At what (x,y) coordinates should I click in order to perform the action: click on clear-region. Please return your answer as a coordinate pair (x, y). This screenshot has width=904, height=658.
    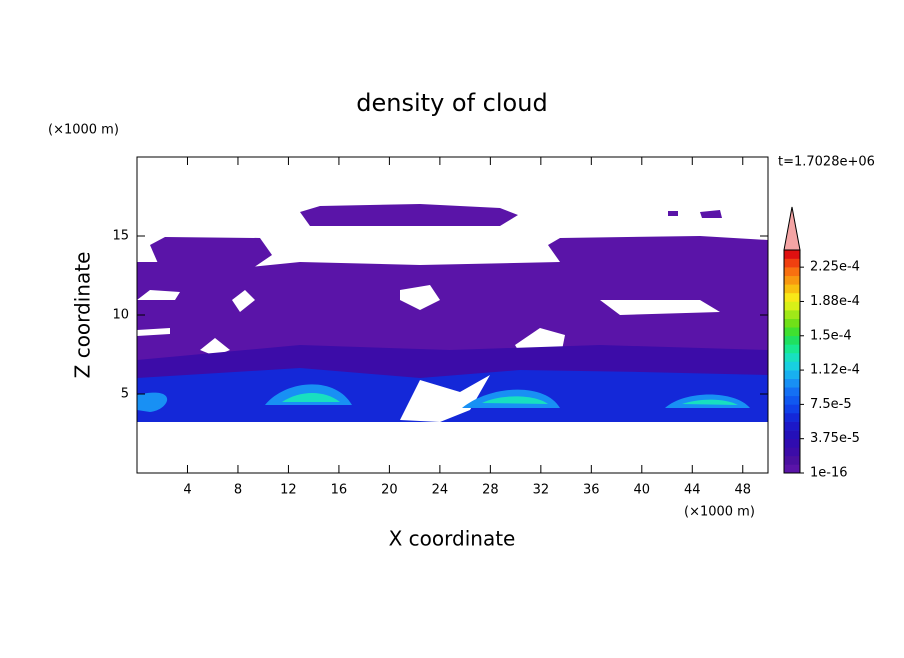
    Looking at the image, I should click on (452, 447).